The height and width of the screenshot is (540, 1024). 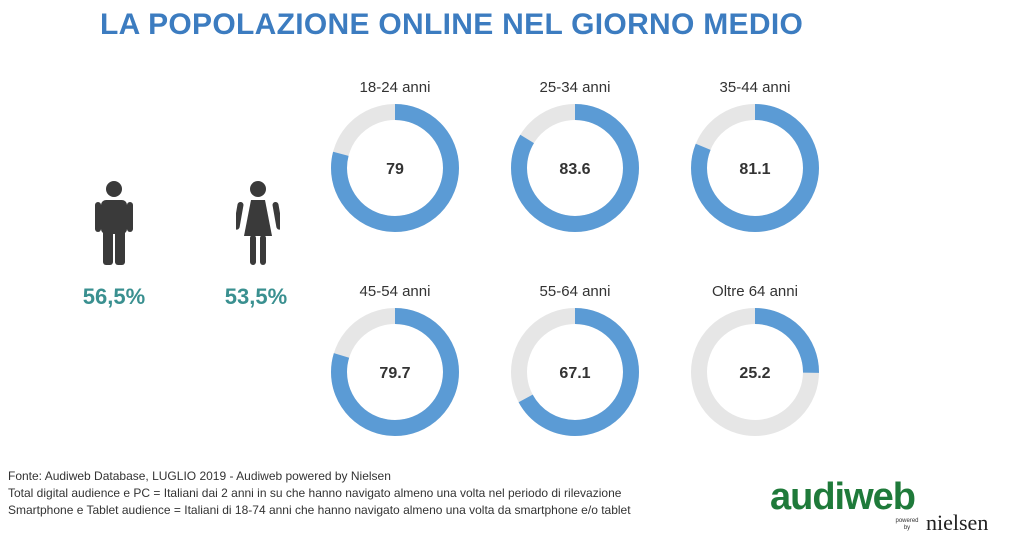 I want to click on donut-item: 35-44 anni 81.1, so click(x=755, y=158).